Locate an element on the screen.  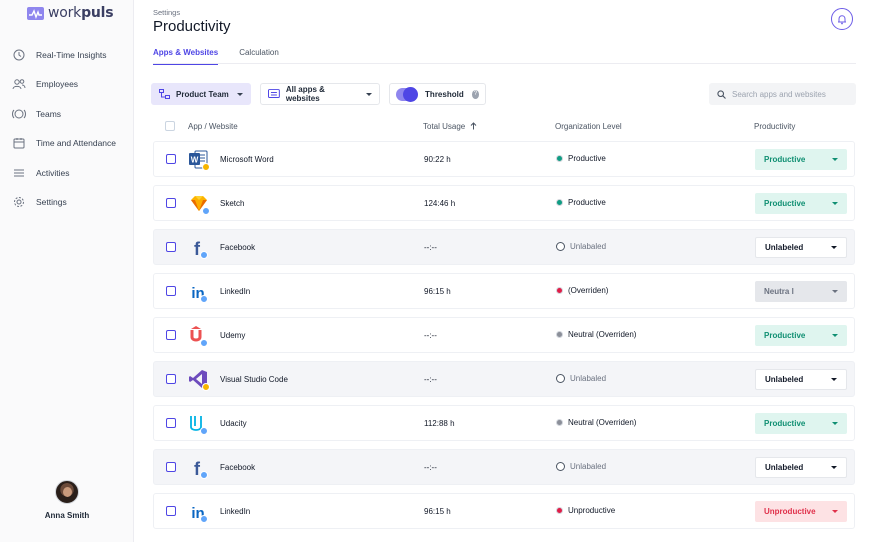
org-level: Neutral (Overriden) is located at coordinates (596, 422).